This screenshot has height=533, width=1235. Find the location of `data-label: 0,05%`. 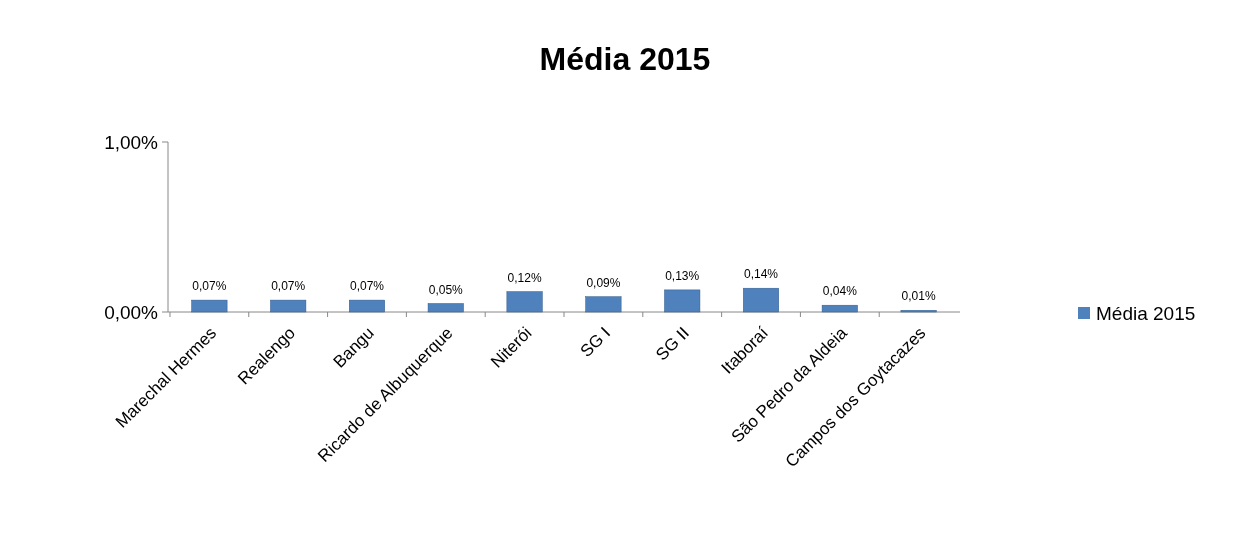

data-label: 0,05% is located at coordinates (446, 289).